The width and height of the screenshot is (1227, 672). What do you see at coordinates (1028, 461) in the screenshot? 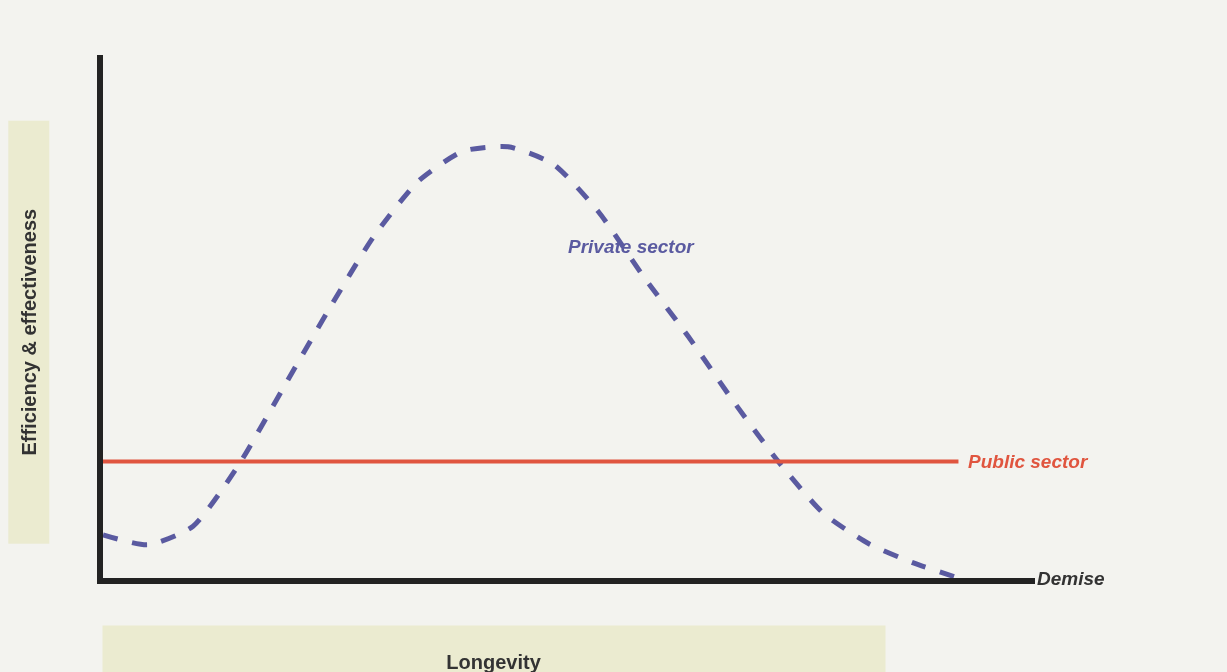
I see `series-label: Public sector` at bounding box center [1028, 461].